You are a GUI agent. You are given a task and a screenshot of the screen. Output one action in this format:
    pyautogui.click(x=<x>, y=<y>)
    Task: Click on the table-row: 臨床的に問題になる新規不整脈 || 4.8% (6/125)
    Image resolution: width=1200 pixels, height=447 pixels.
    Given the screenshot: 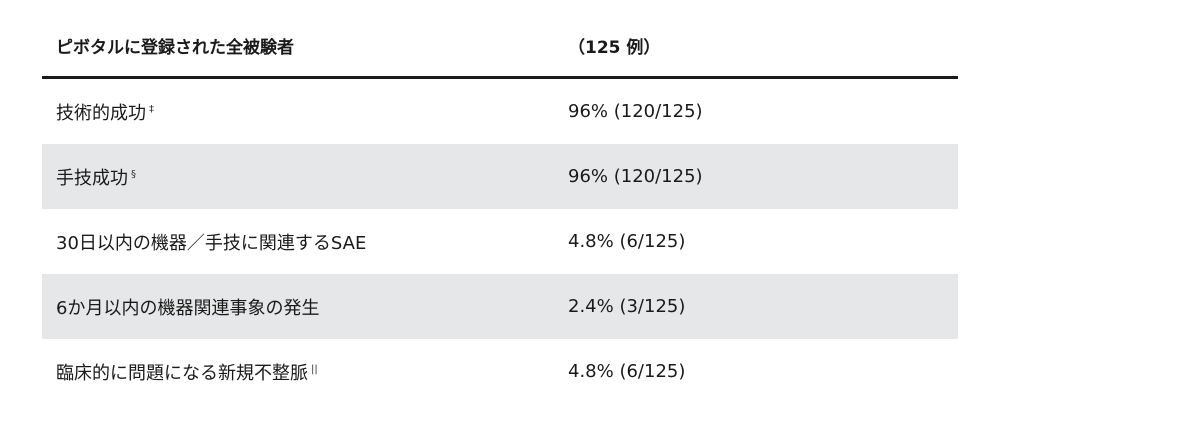 What is the action you would take?
    pyautogui.click(x=500, y=371)
    